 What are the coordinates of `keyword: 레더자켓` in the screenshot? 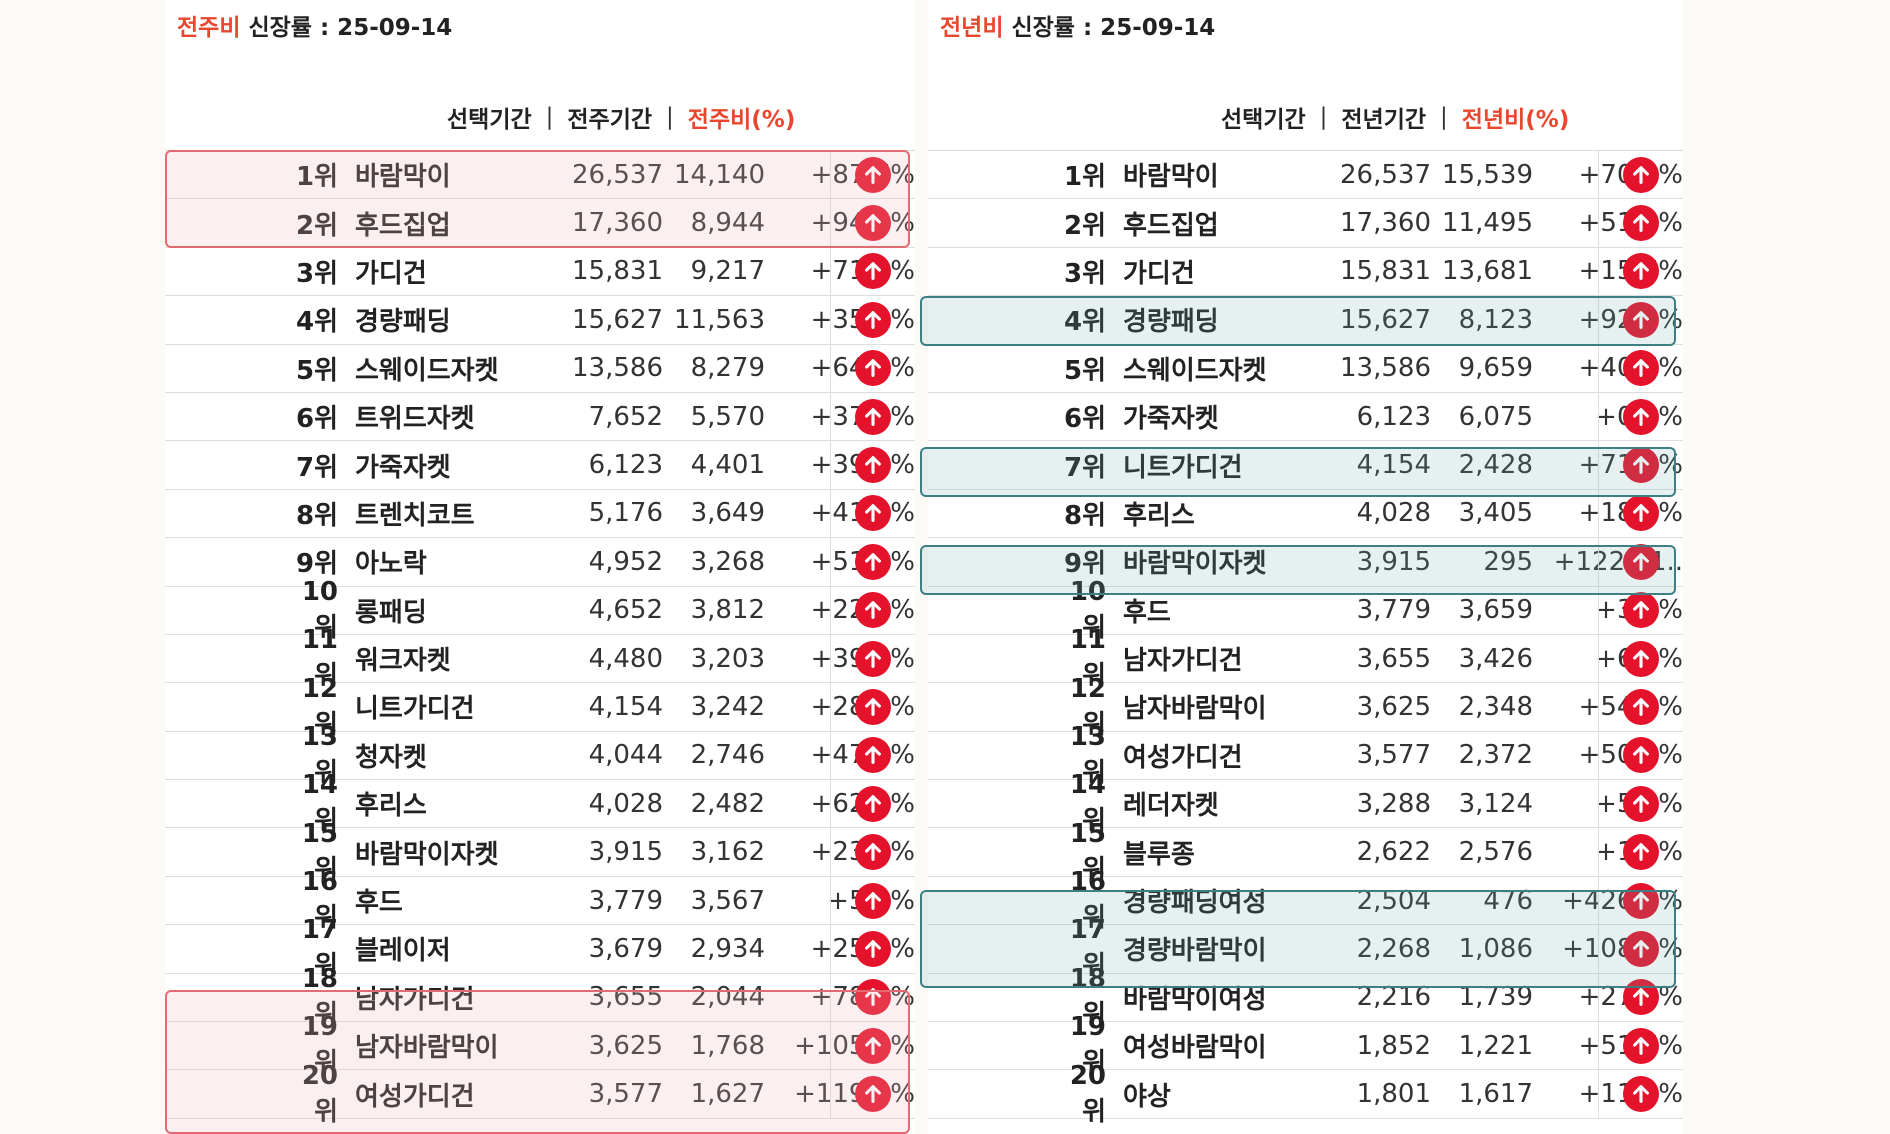 It's located at (1171, 806).